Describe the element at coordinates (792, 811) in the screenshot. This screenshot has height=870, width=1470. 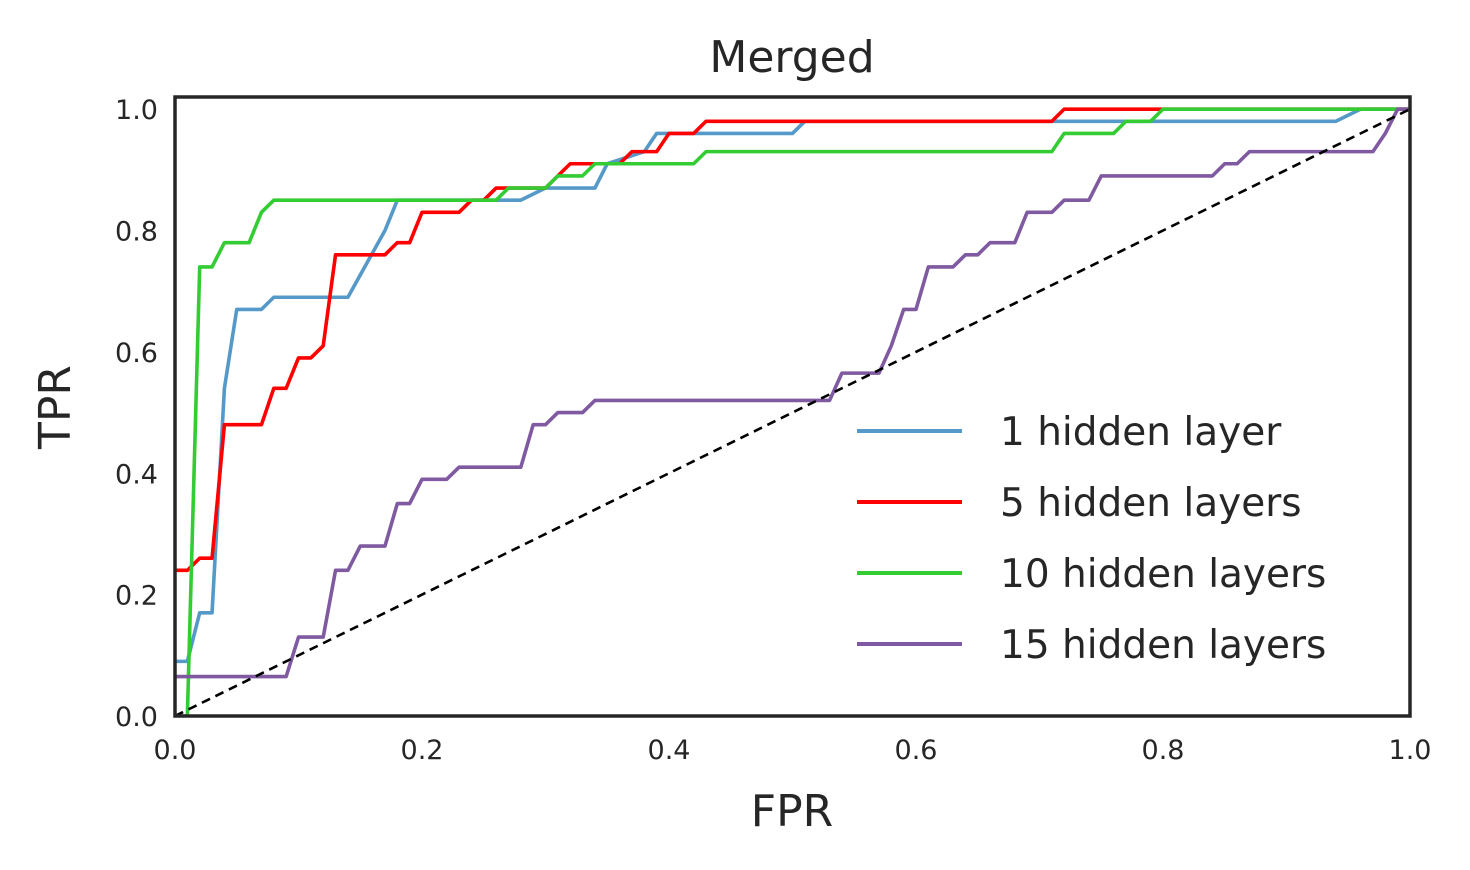
I see `x-axis-label: FPR` at that location.